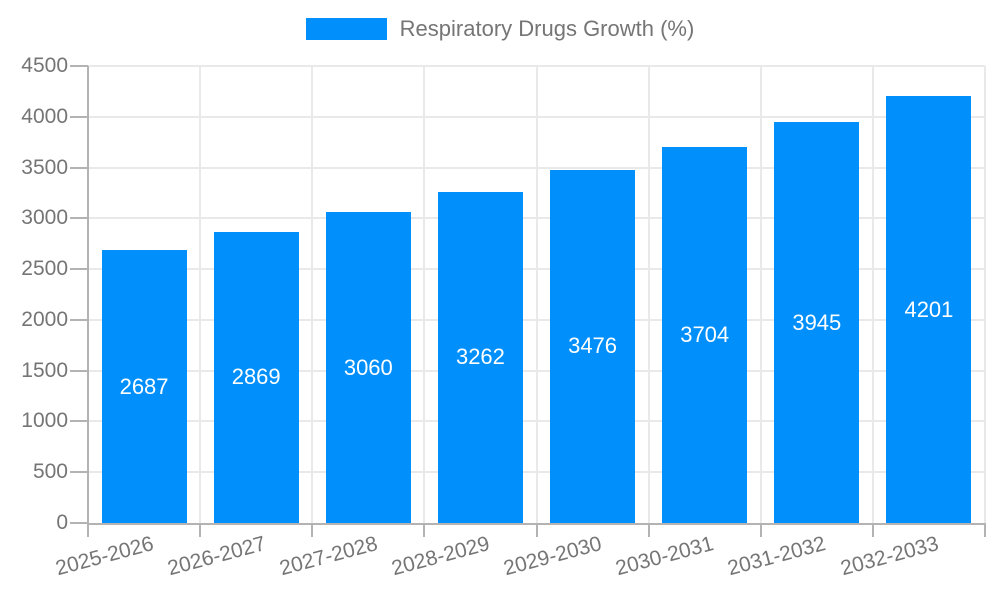  Describe the element at coordinates (44, 218) in the screenshot. I see `y-tick-label: 3000` at that location.